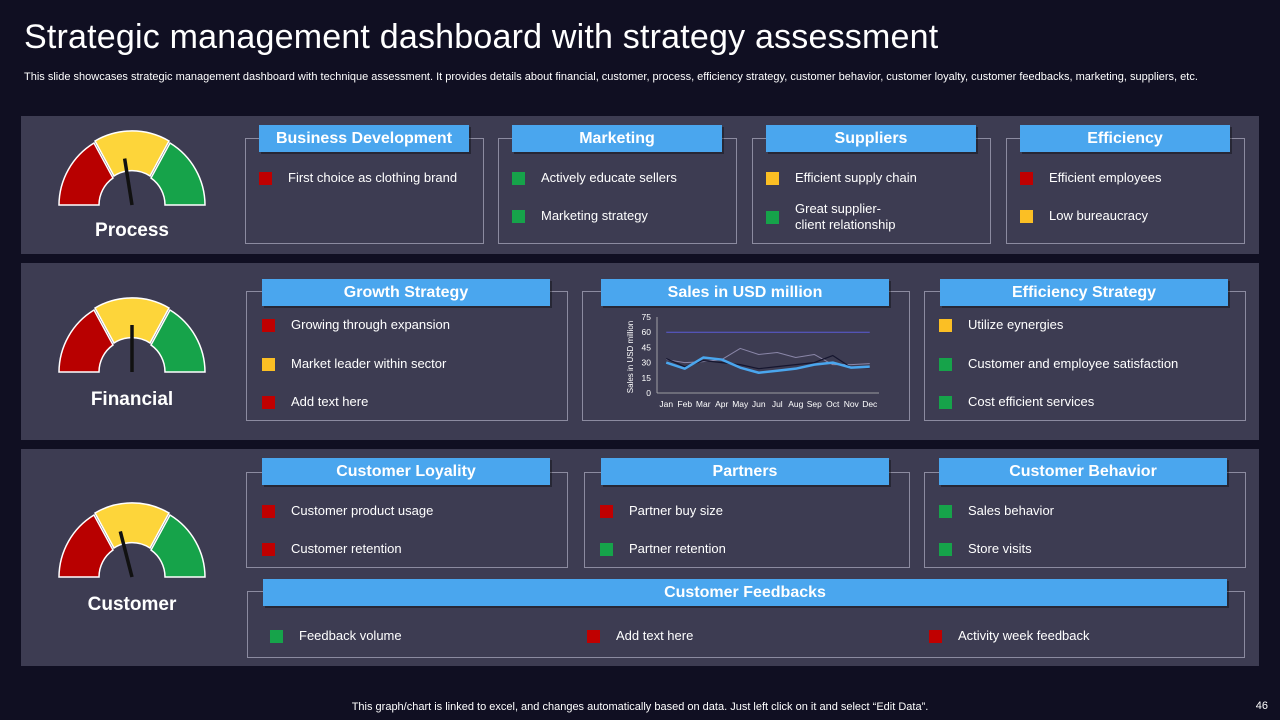 This screenshot has height=720, width=1280. I want to click on x-tick-label: May, so click(740, 404).